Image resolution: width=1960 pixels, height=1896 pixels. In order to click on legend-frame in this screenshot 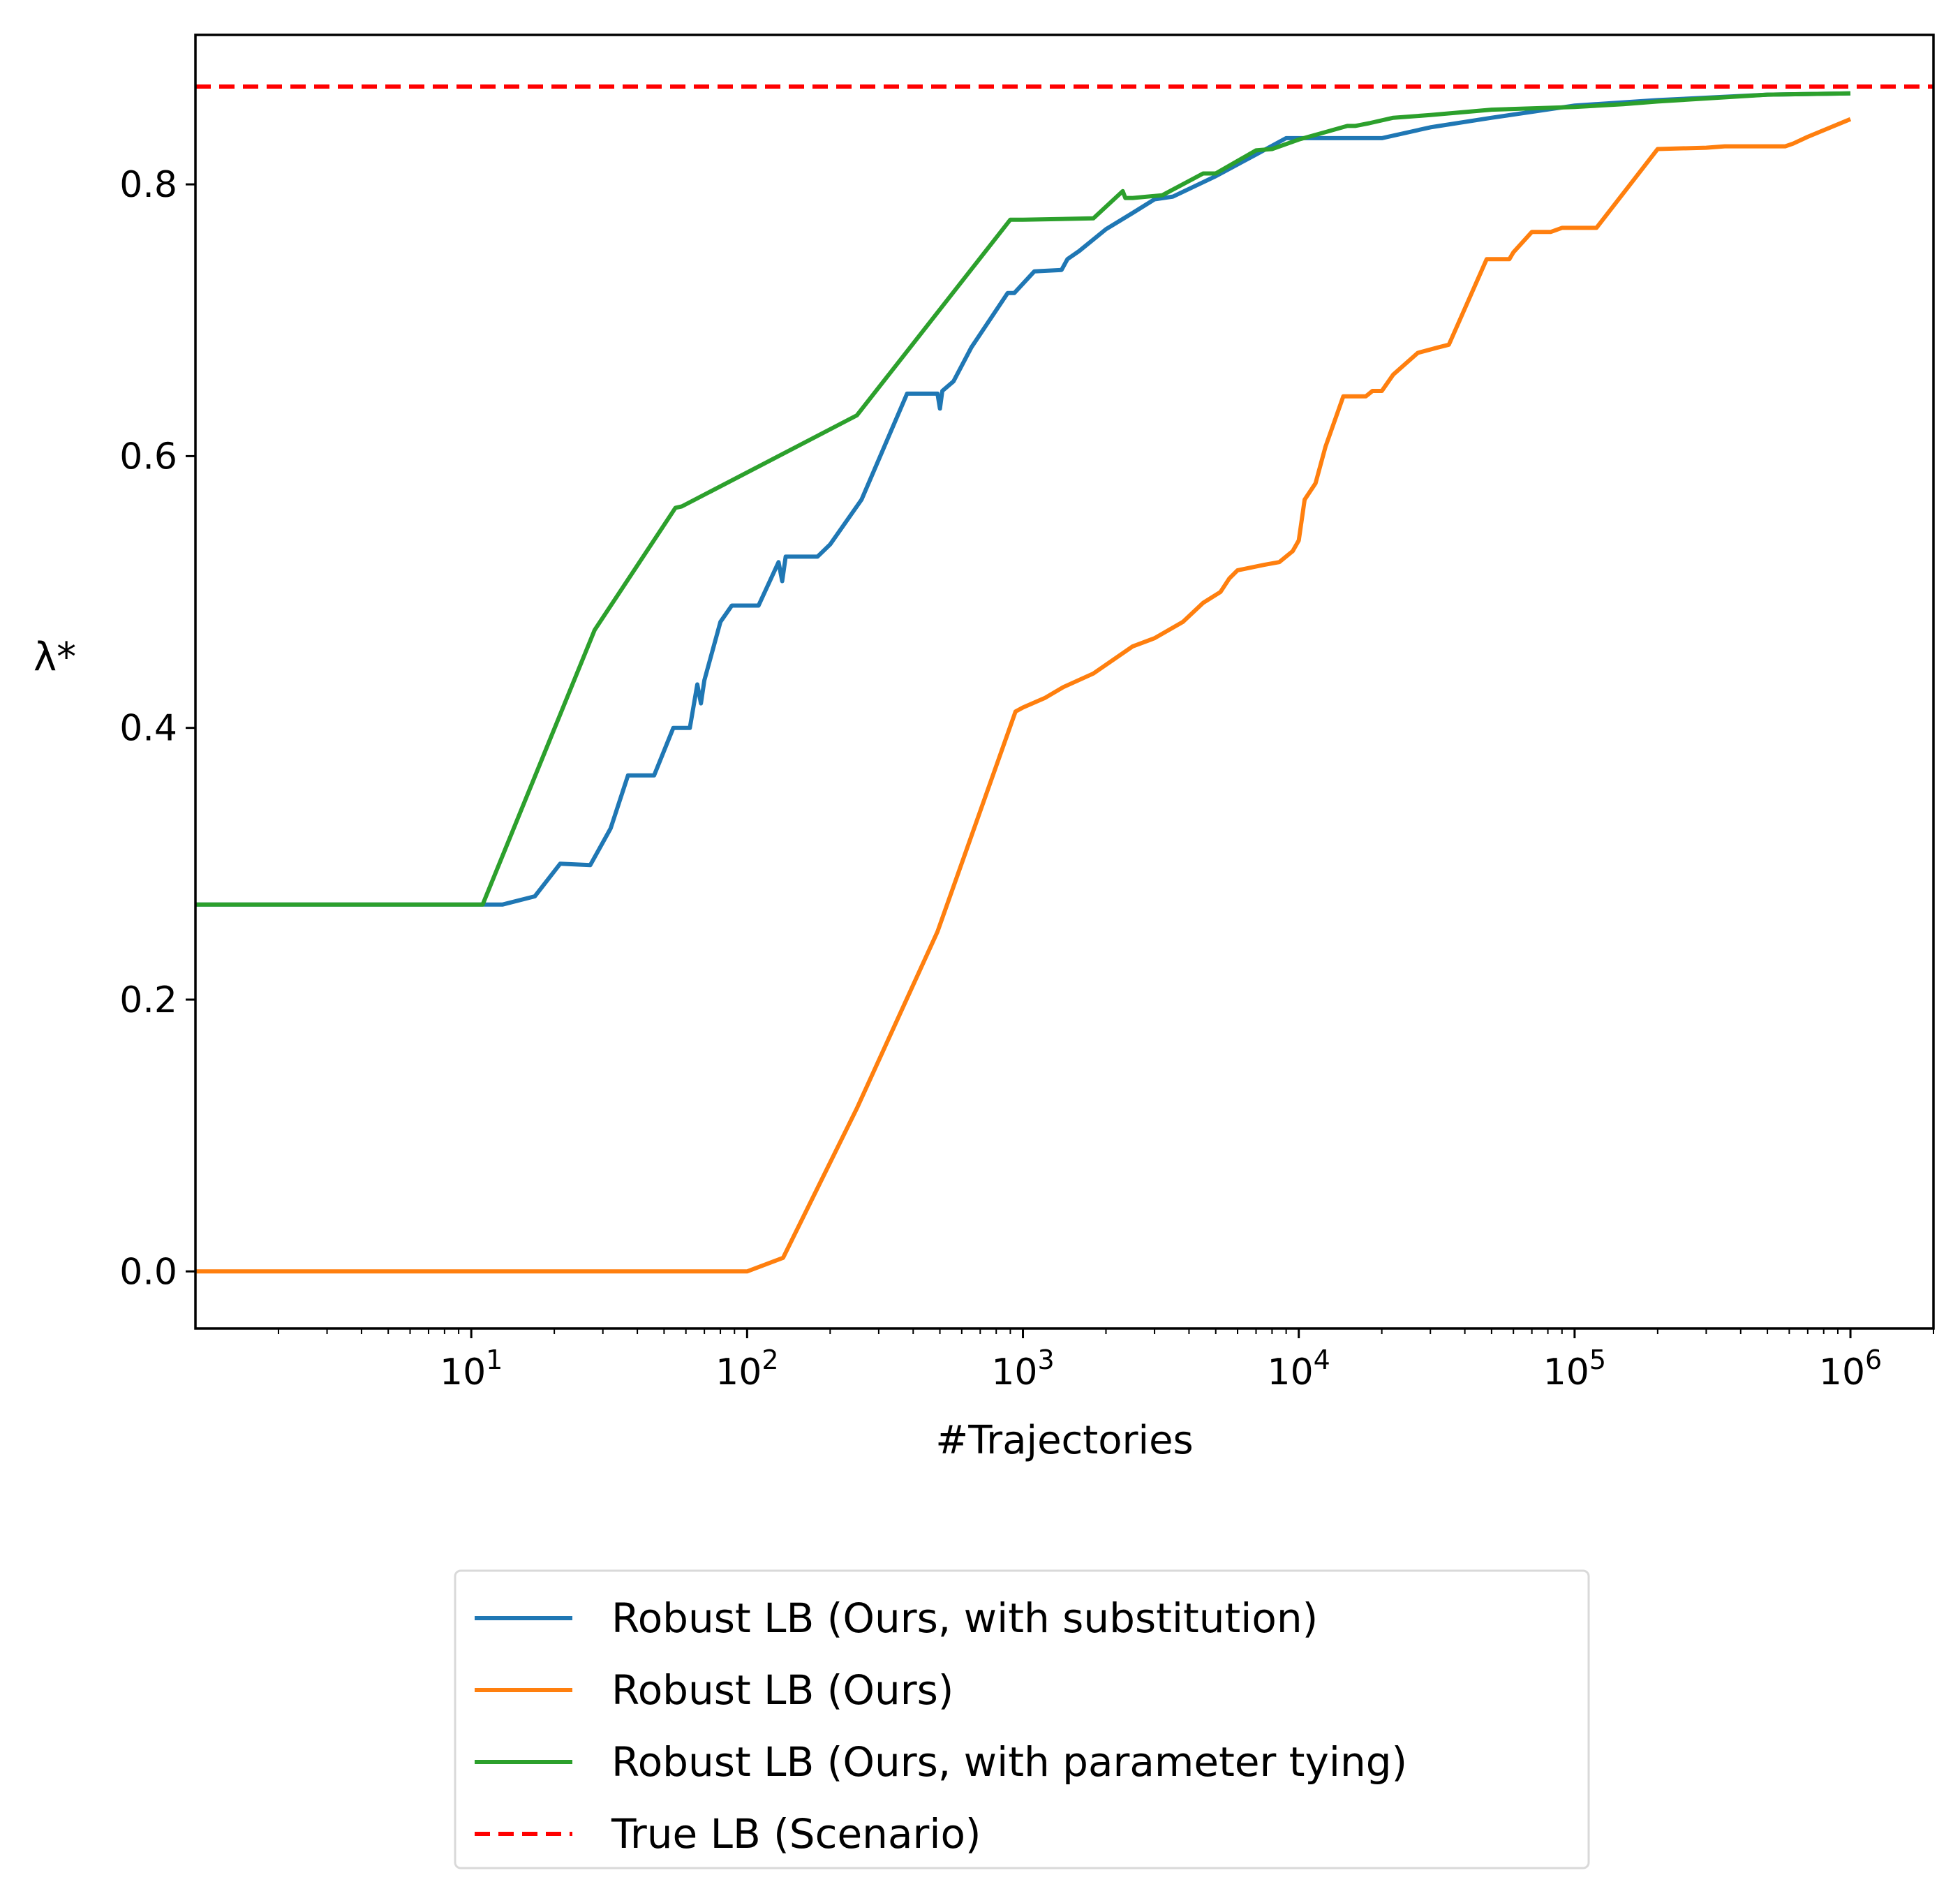, I will do `click(1022, 1719)`.